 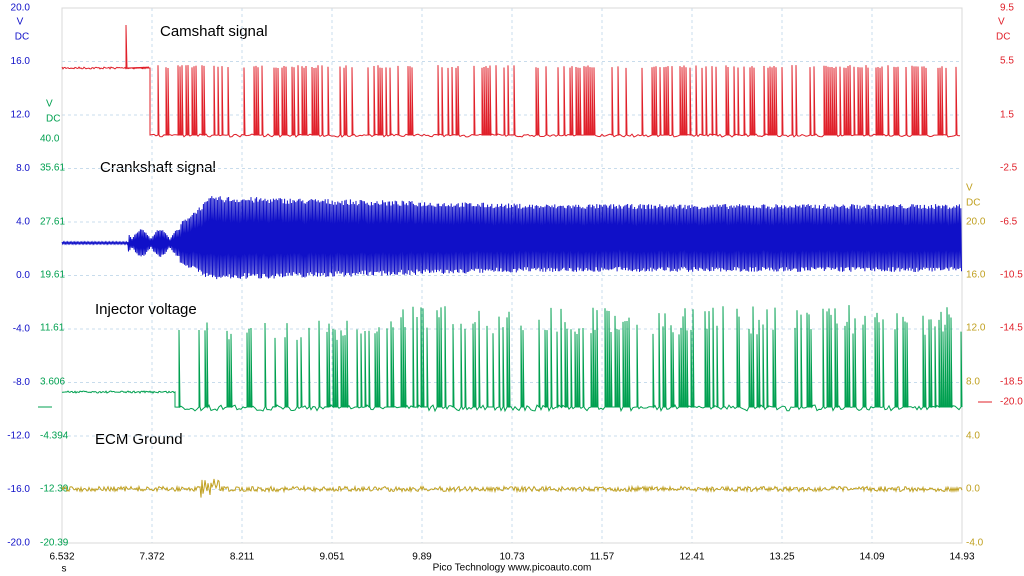 I want to click on y-tick-label: -12.0, so click(x=18, y=436).